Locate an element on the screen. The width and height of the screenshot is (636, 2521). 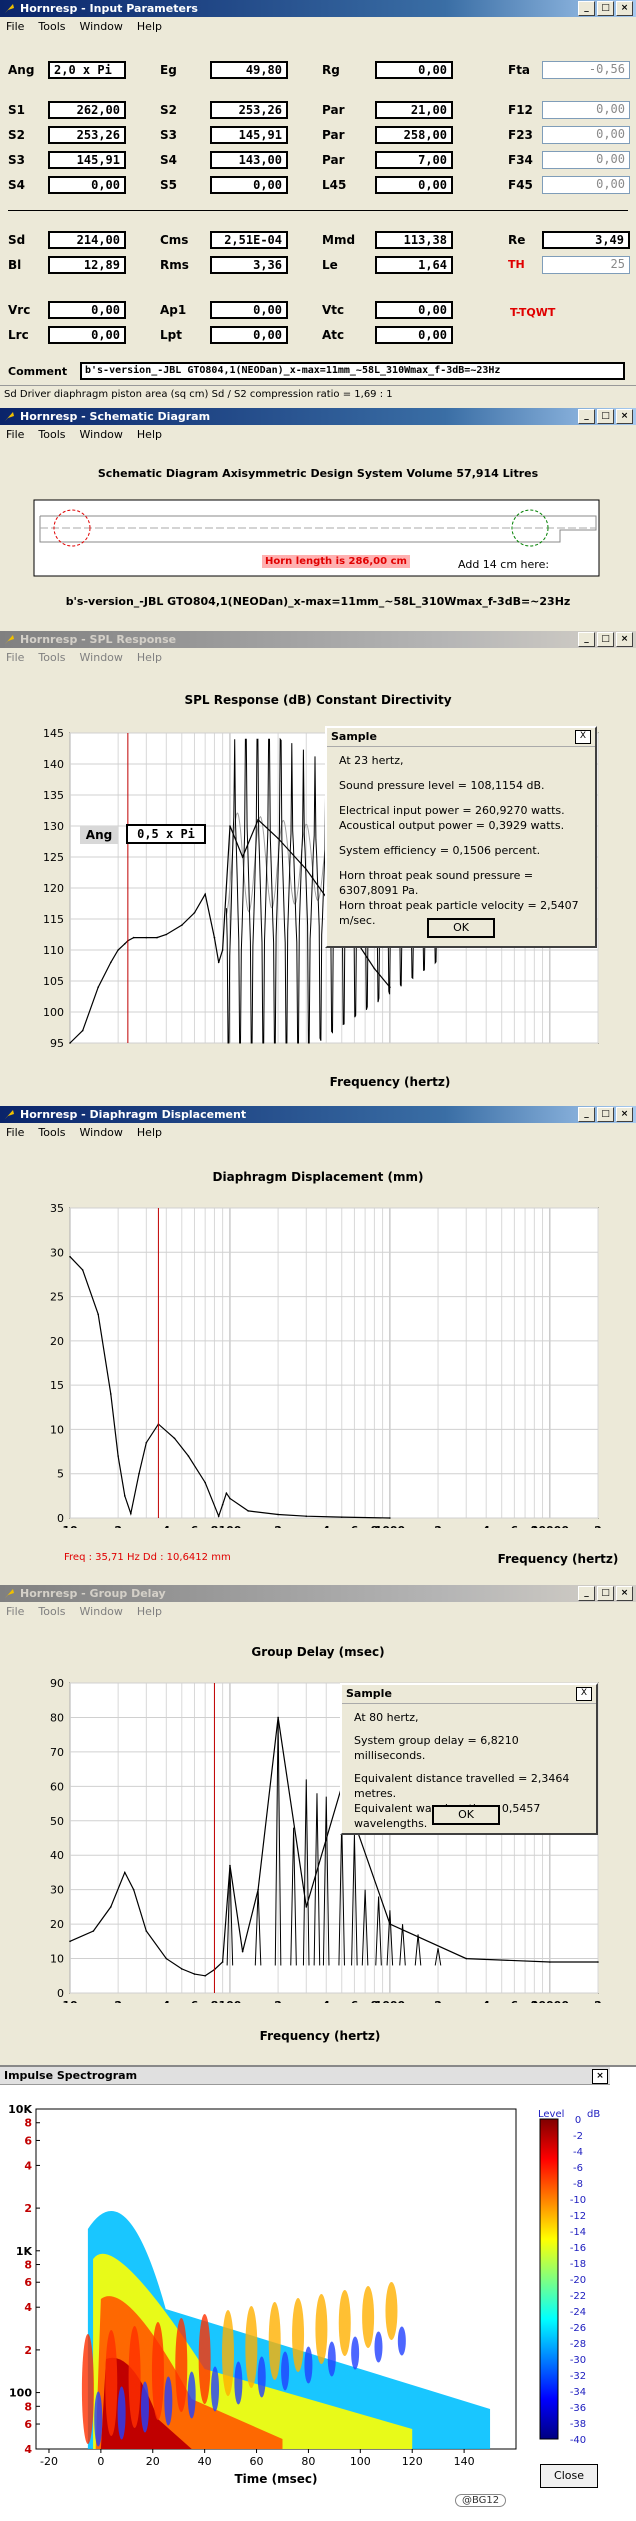
param-input-re: 3,49 is located at coordinates (586, 240).